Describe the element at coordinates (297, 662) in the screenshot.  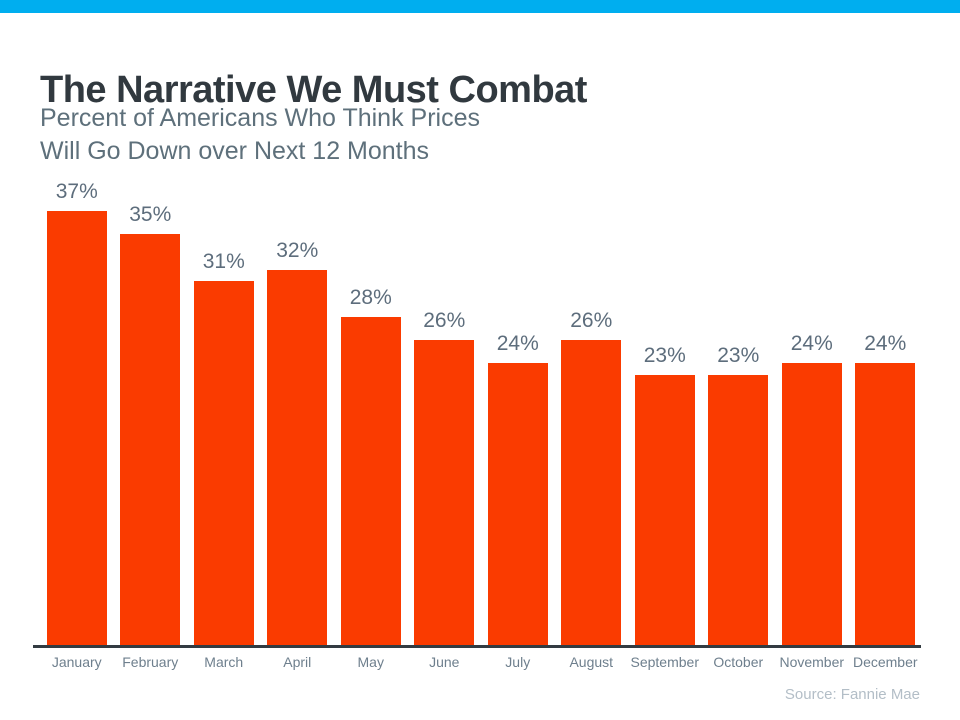
I see `month-label: April` at that location.